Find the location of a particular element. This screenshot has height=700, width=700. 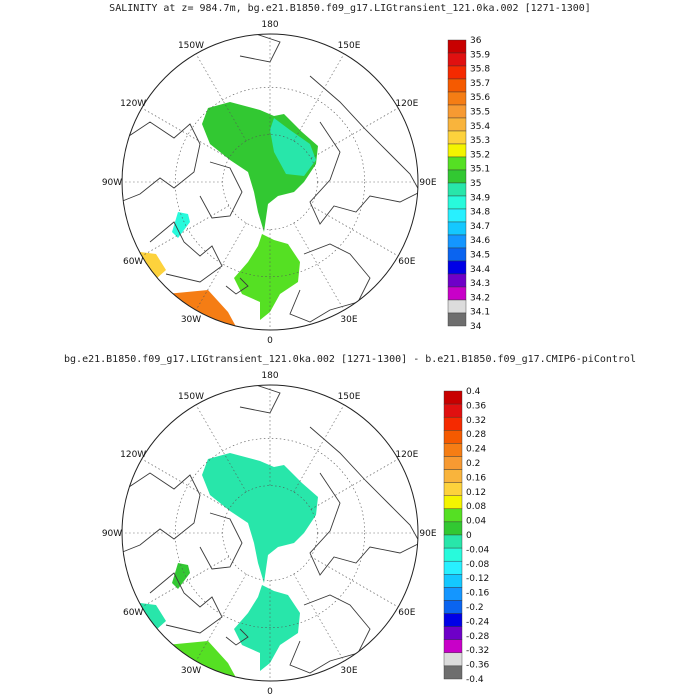

longitude-label-0: 0 is located at coordinates (270, 692).